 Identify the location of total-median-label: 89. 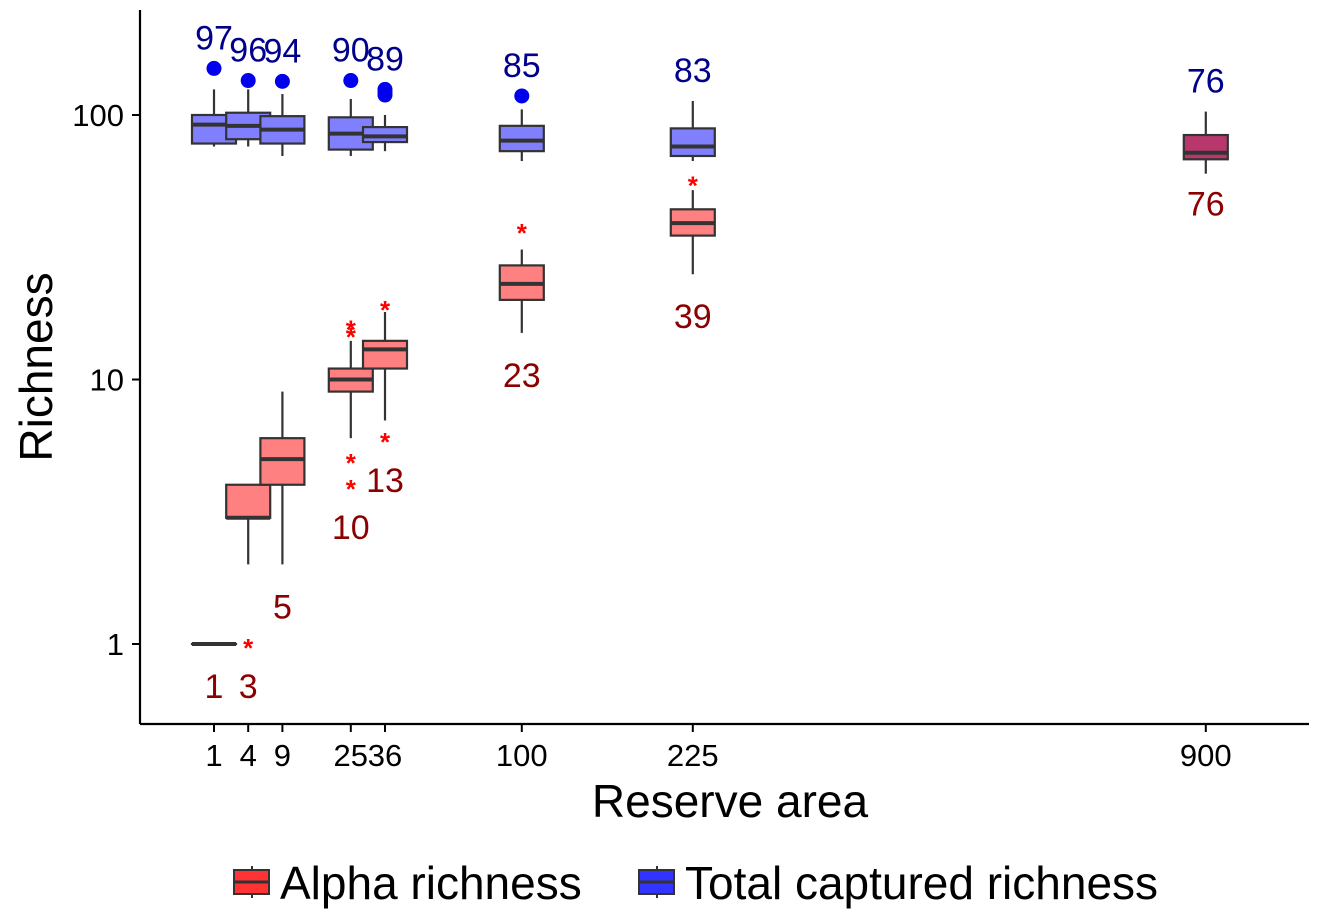
(385, 59).